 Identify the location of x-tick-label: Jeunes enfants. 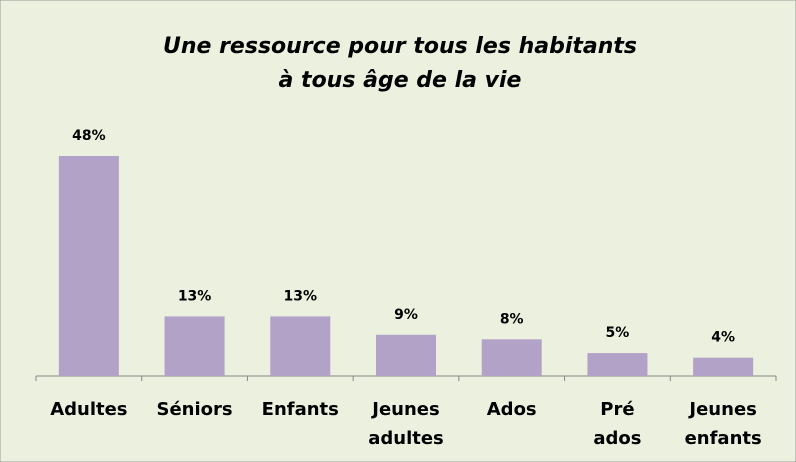
(723, 424).